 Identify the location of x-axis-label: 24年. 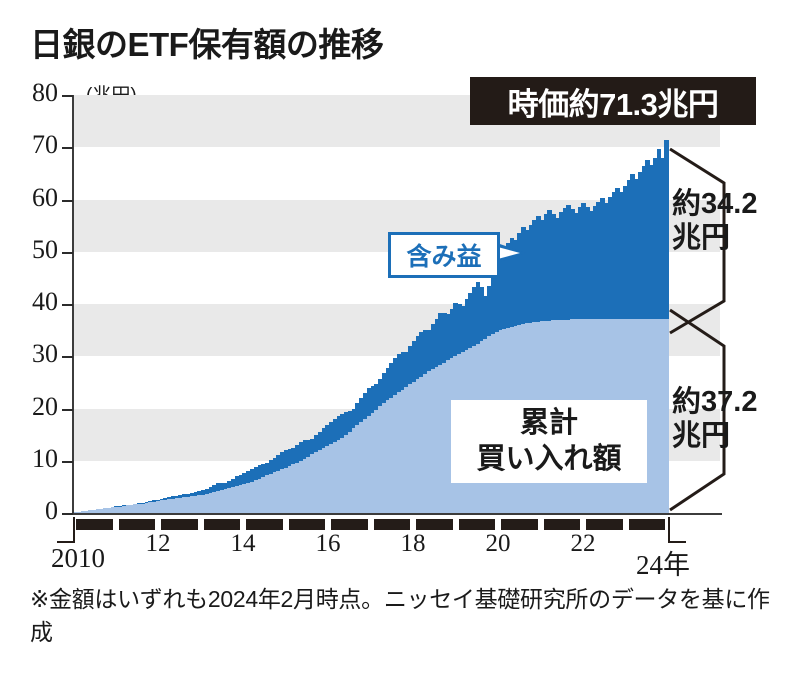
(663, 565).